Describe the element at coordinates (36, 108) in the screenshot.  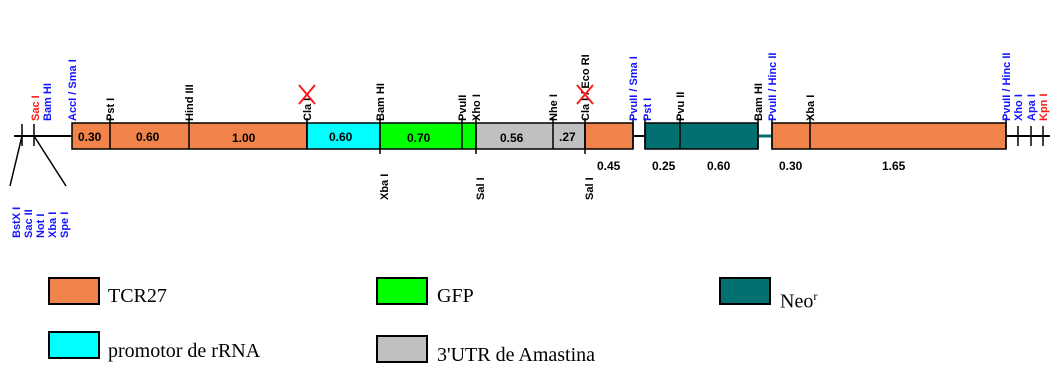
I see `site-sac-i: Sac I` at that location.